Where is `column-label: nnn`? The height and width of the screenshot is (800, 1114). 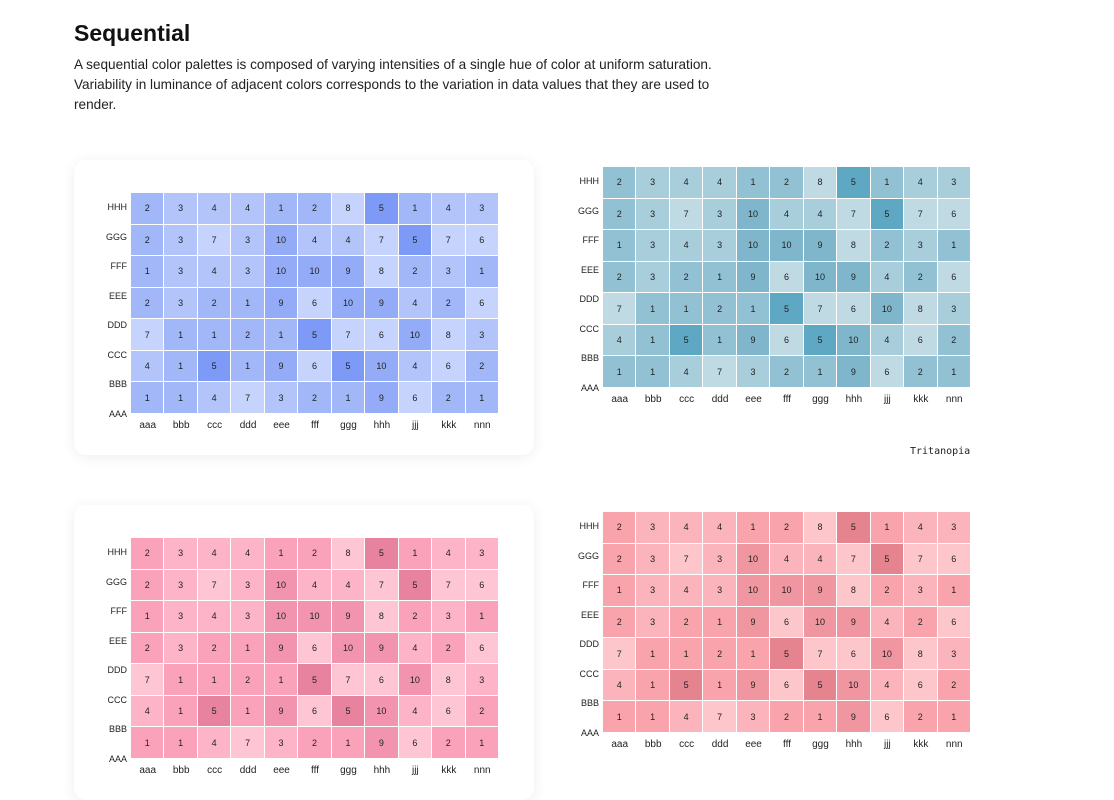
column-label: nnn is located at coordinates (954, 399).